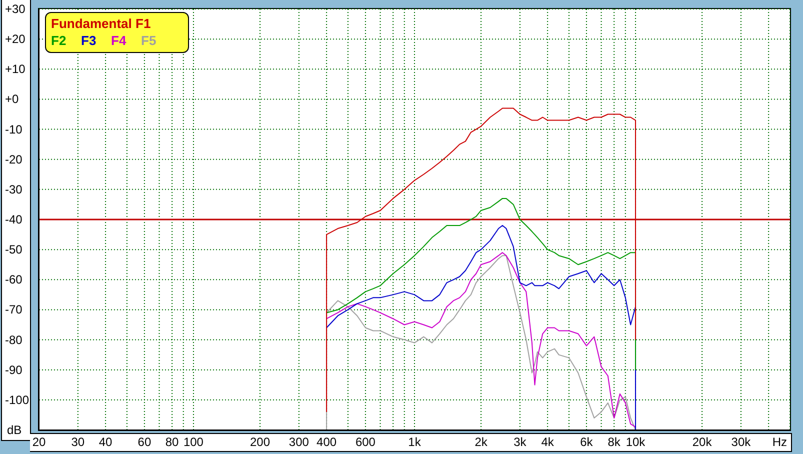  I want to click on x-tick-label: 200, so click(260, 442).